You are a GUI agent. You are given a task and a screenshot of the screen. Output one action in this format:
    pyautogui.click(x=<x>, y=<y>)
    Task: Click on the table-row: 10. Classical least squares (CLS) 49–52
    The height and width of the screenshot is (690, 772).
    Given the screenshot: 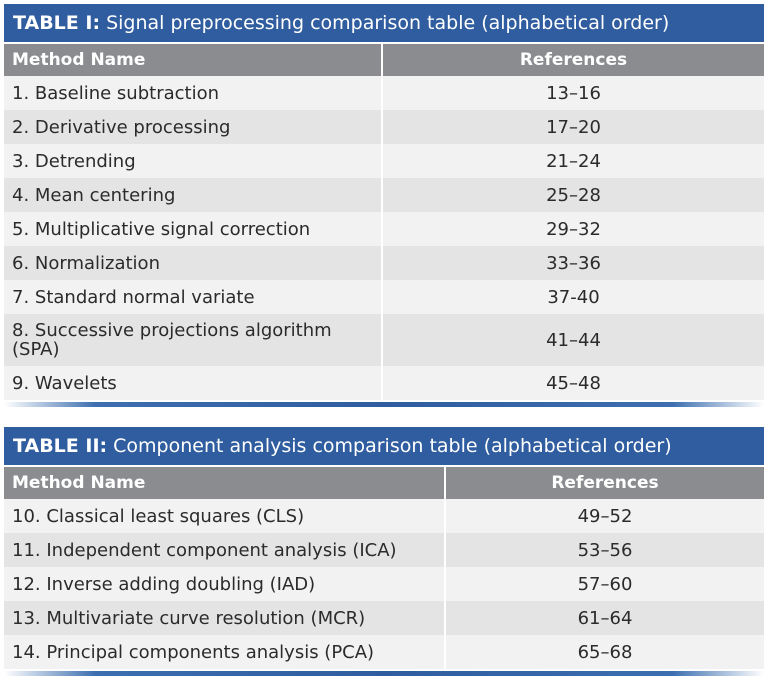 What is the action you would take?
    pyautogui.click(x=384, y=516)
    